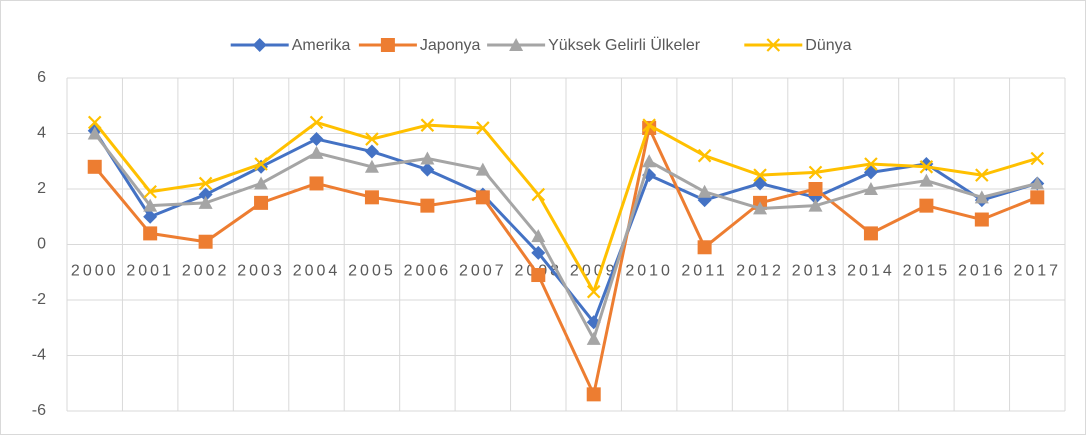 Image resolution: width=1086 pixels, height=435 pixels. What do you see at coordinates (39, 355) in the screenshot?
I see `y-tick-label: -4` at bounding box center [39, 355].